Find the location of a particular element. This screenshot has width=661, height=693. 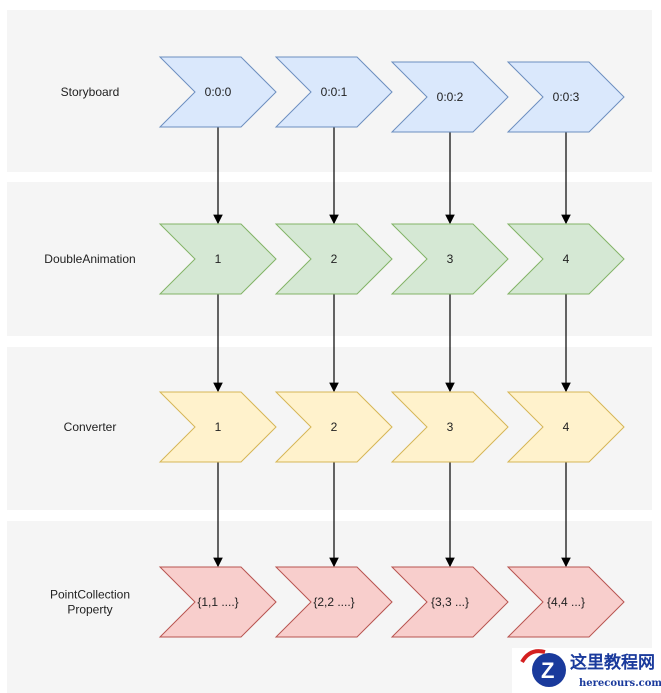

logo-icon is located at coordinates (549, 670).